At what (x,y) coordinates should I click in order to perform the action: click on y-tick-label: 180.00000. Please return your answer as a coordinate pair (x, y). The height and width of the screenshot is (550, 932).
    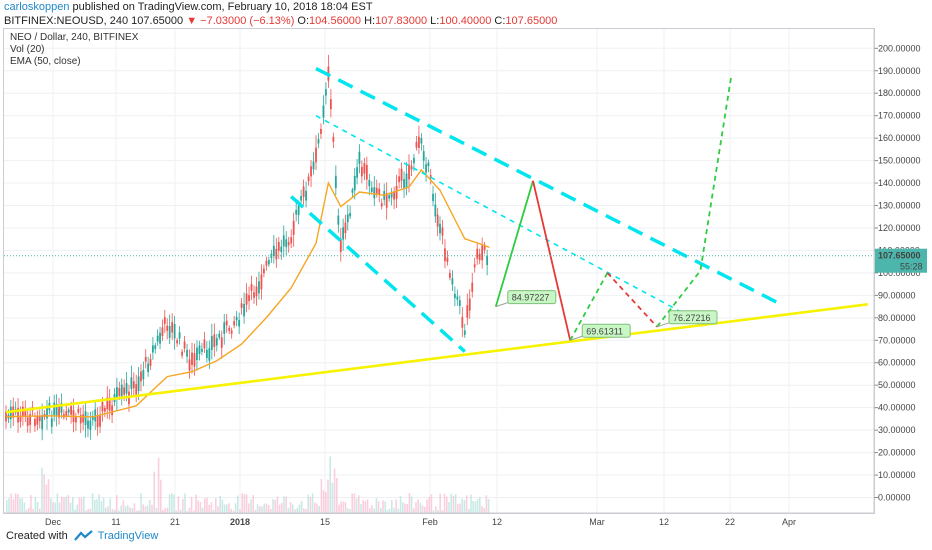
    Looking at the image, I should click on (899, 93).